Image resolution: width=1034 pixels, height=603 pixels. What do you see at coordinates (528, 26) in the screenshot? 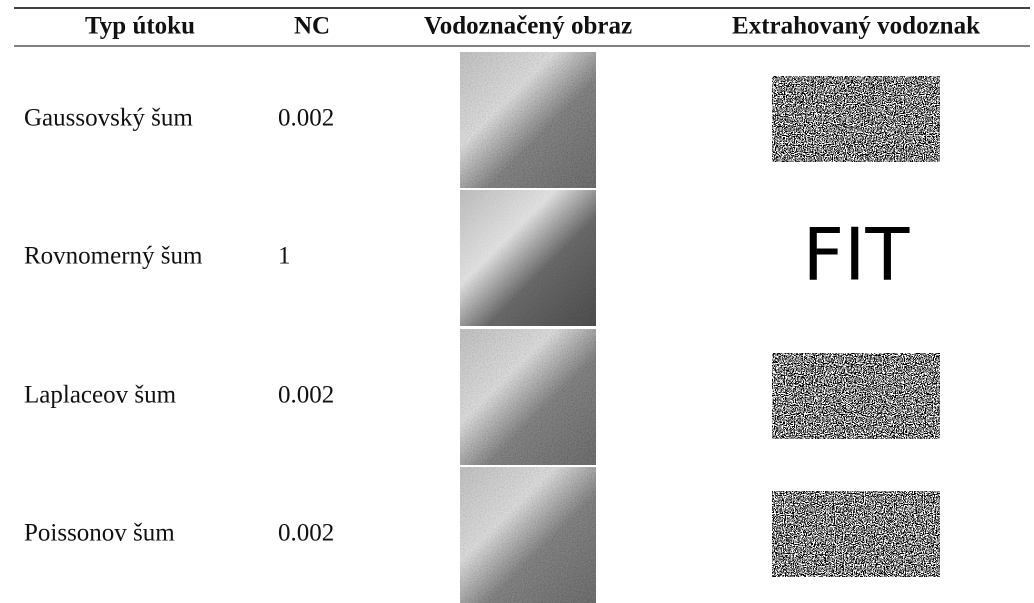
I see `header-cell: Vodoznačený obraz` at bounding box center [528, 26].